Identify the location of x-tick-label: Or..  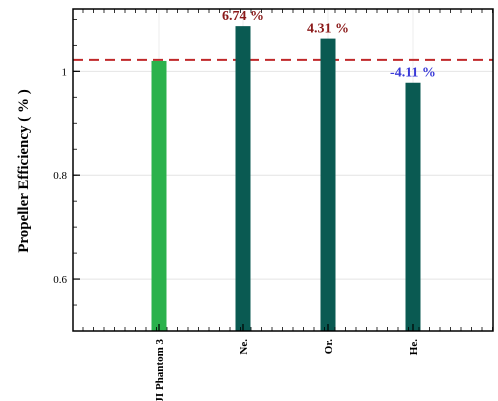
(329, 346).